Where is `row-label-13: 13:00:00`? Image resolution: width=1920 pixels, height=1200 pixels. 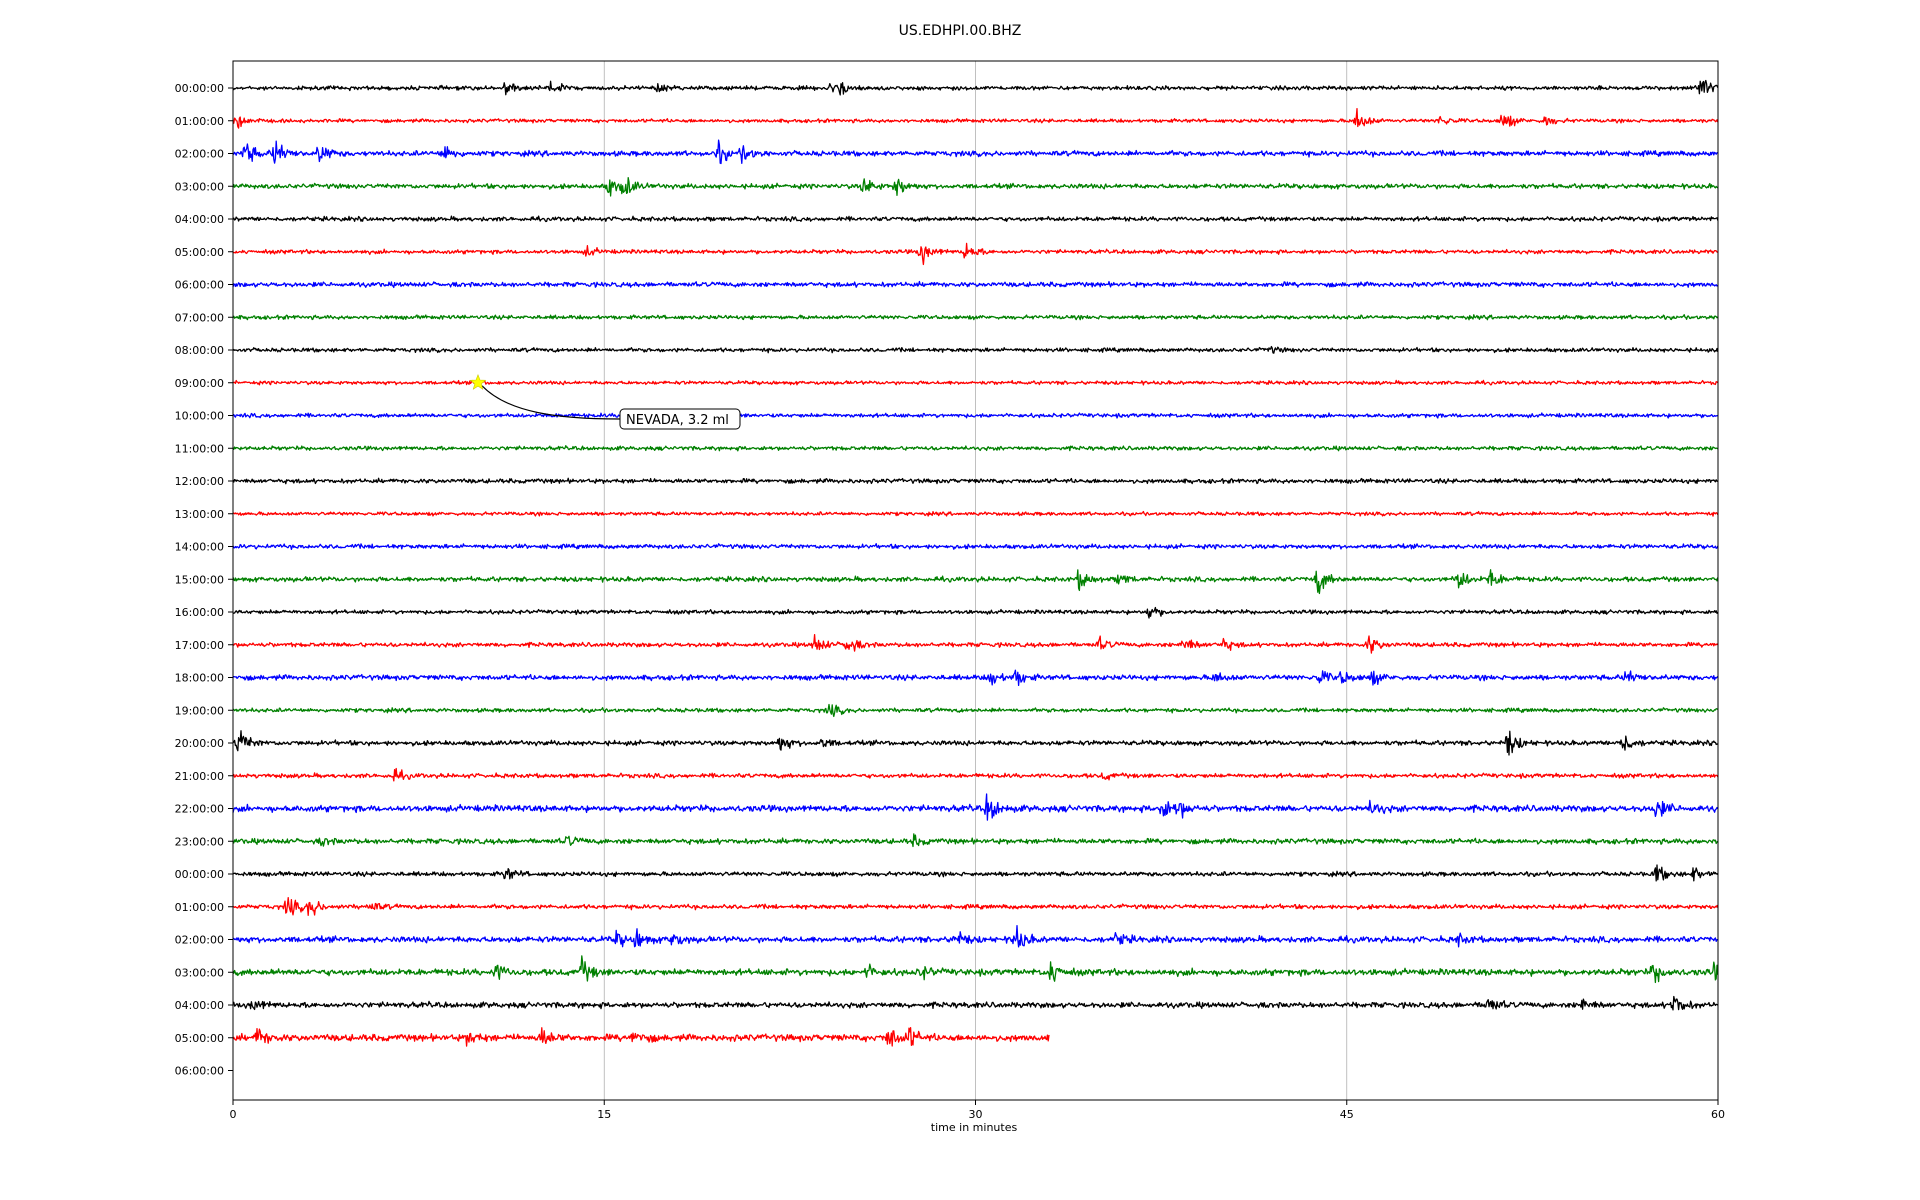 row-label-13: 13:00:00 is located at coordinates (199, 514).